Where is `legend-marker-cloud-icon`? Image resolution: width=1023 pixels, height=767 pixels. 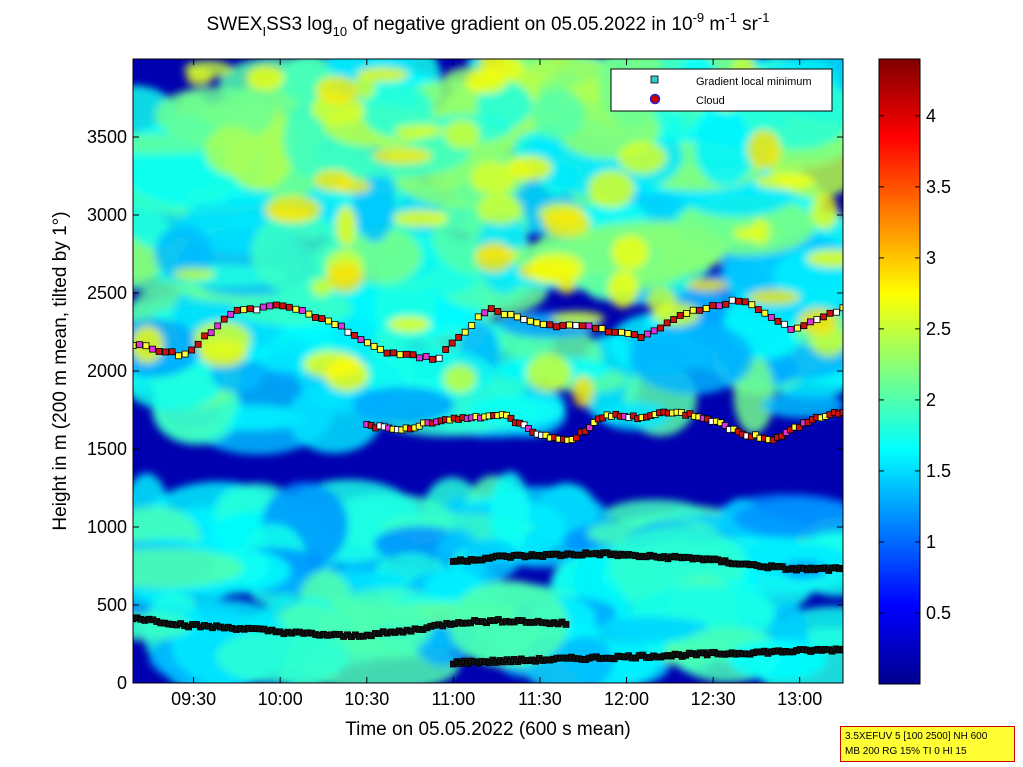
legend-marker-cloud-icon is located at coordinates (655, 99).